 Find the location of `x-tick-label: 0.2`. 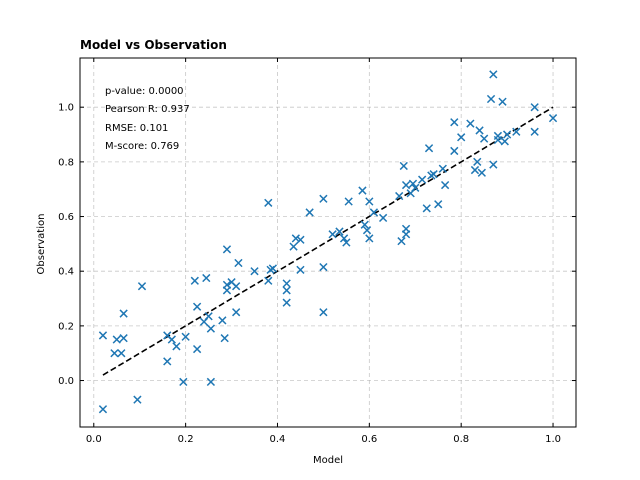

x-tick-label: 0.2 is located at coordinates (186, 439).